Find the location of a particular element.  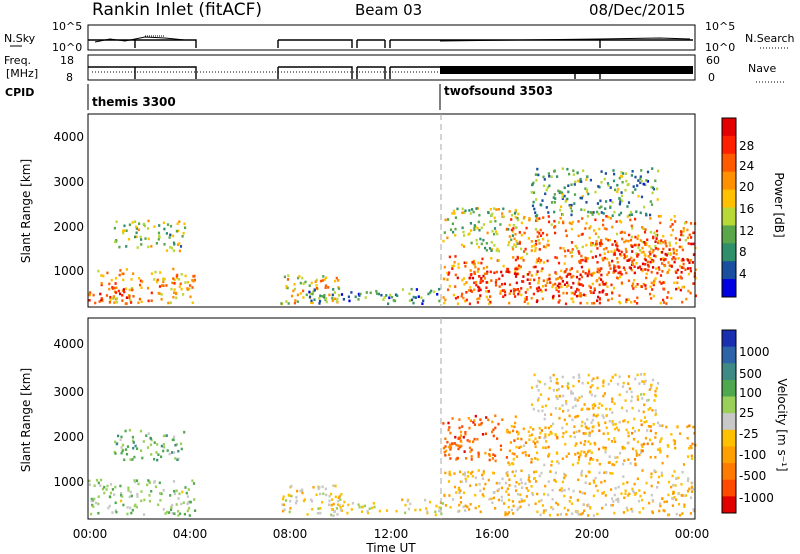

power-colorbar is located at coordinates (729, 207).